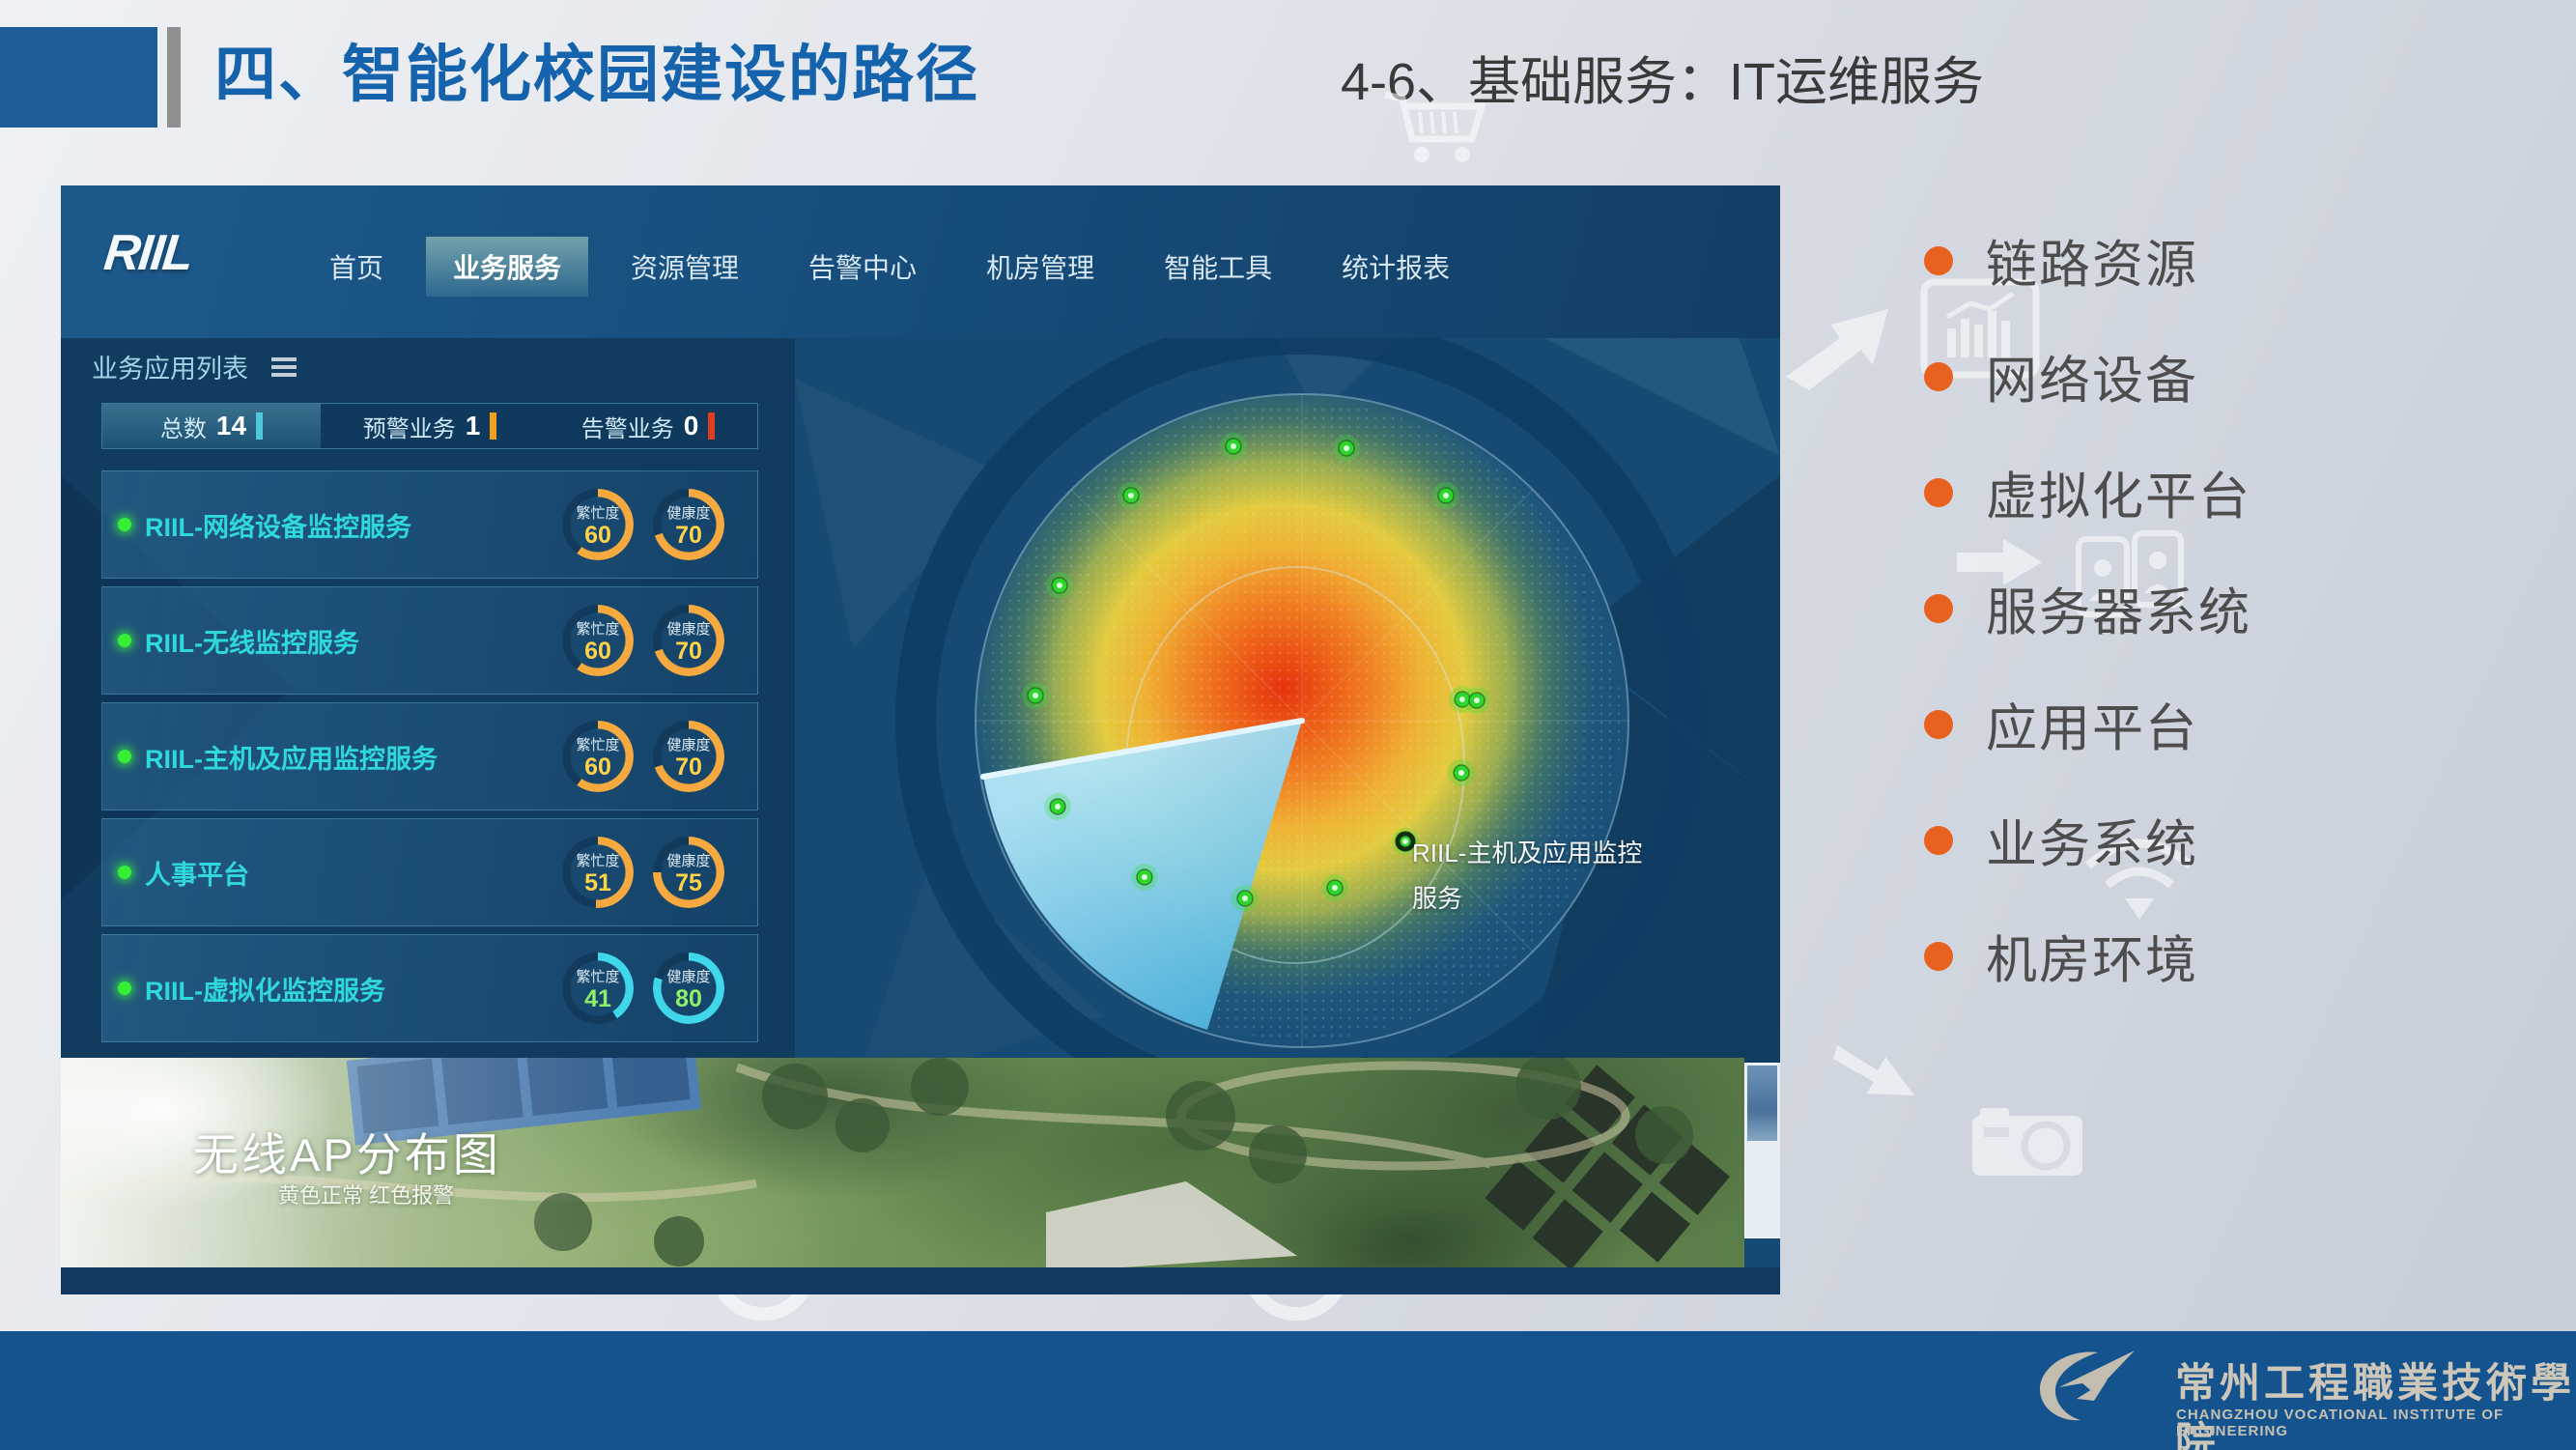 The image size is (2576, 1450). Describe the element at coordinates (211, 426) in the screenshot. I see `stat-total: 总数 14` at that location.